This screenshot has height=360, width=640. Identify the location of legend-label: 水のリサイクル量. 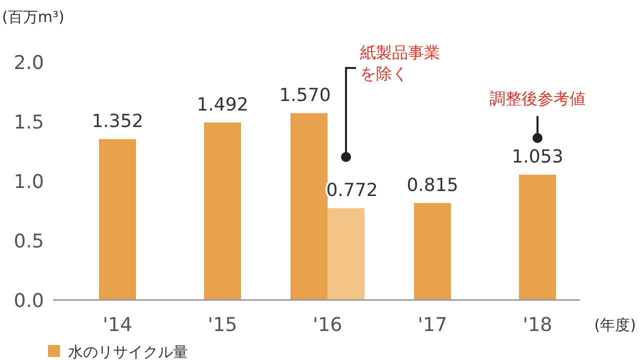
(128, 351).